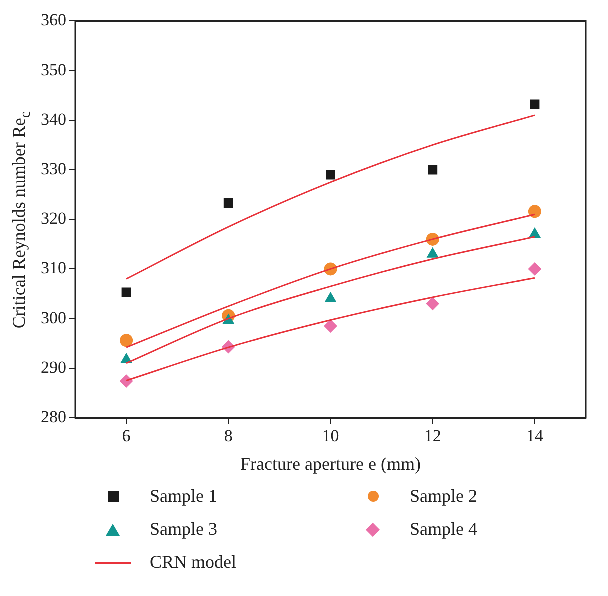 The image size is (608, 596). Describe the element at coordinates (535, 436) in the screenshot. I see `x-tick-label: 14` at that location.